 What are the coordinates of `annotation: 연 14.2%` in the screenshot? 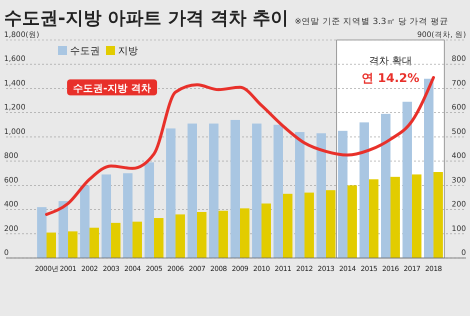 It's located at (391, 78).